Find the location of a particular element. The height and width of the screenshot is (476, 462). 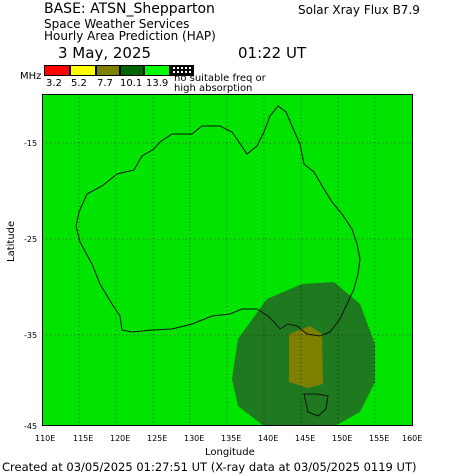

service-name: Space Weather Services is located at coordinates (117, 24).